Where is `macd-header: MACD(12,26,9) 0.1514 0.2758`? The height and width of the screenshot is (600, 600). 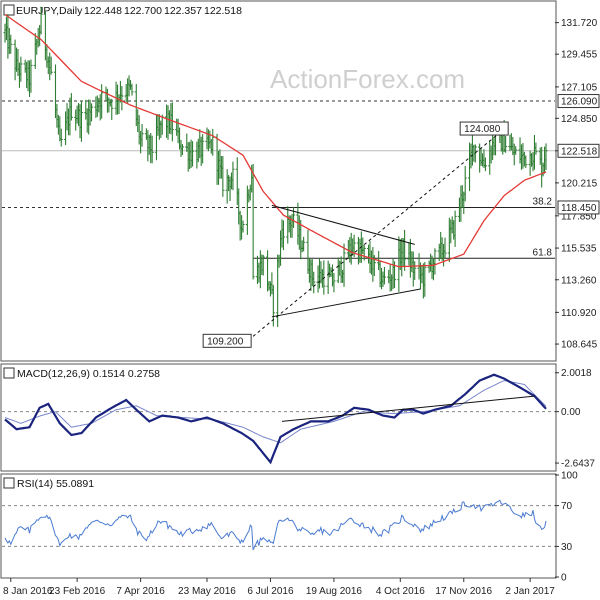
macd-header: MACD(12,26,9) 0.1514 0.2758 is located at coordinates (81, 373).